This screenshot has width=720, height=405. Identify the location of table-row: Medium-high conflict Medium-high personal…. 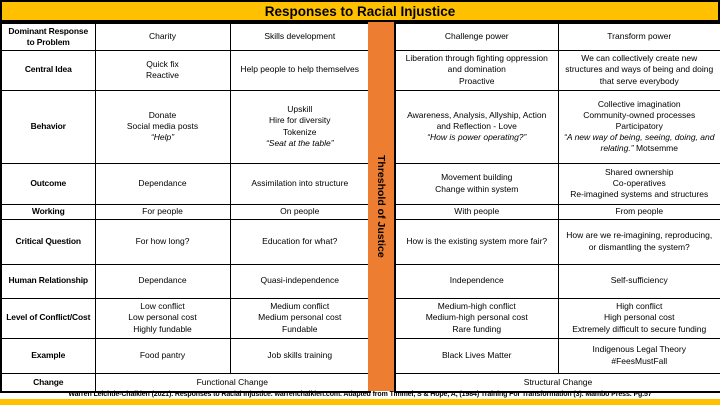
(557, 318).